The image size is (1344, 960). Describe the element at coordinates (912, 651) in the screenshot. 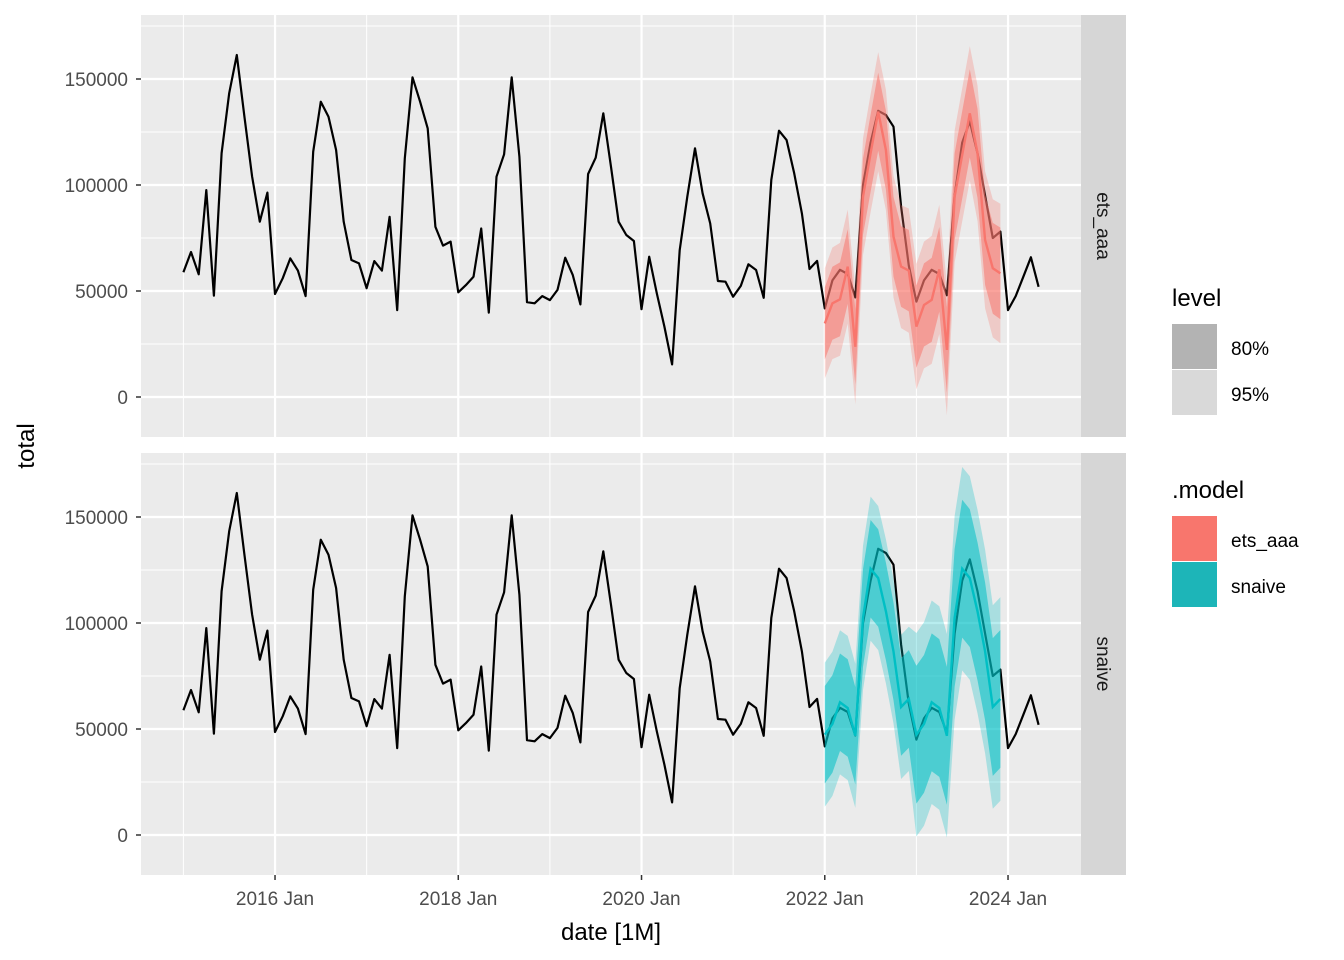

I see `forecast-mean-line-snaive` at that location.